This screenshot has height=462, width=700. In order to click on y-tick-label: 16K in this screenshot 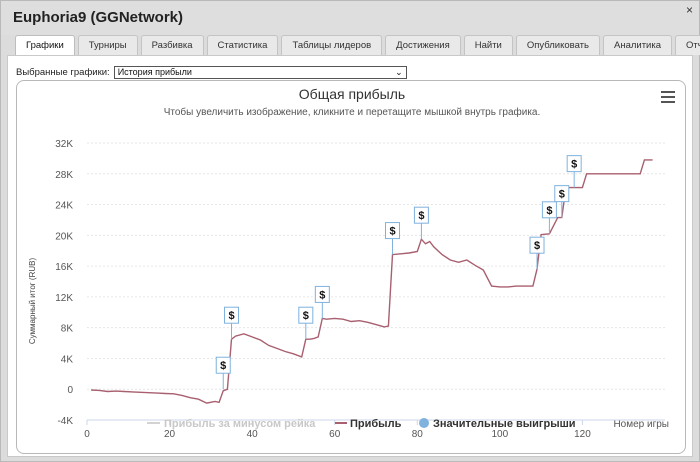, I will do `click(64, 267)`.